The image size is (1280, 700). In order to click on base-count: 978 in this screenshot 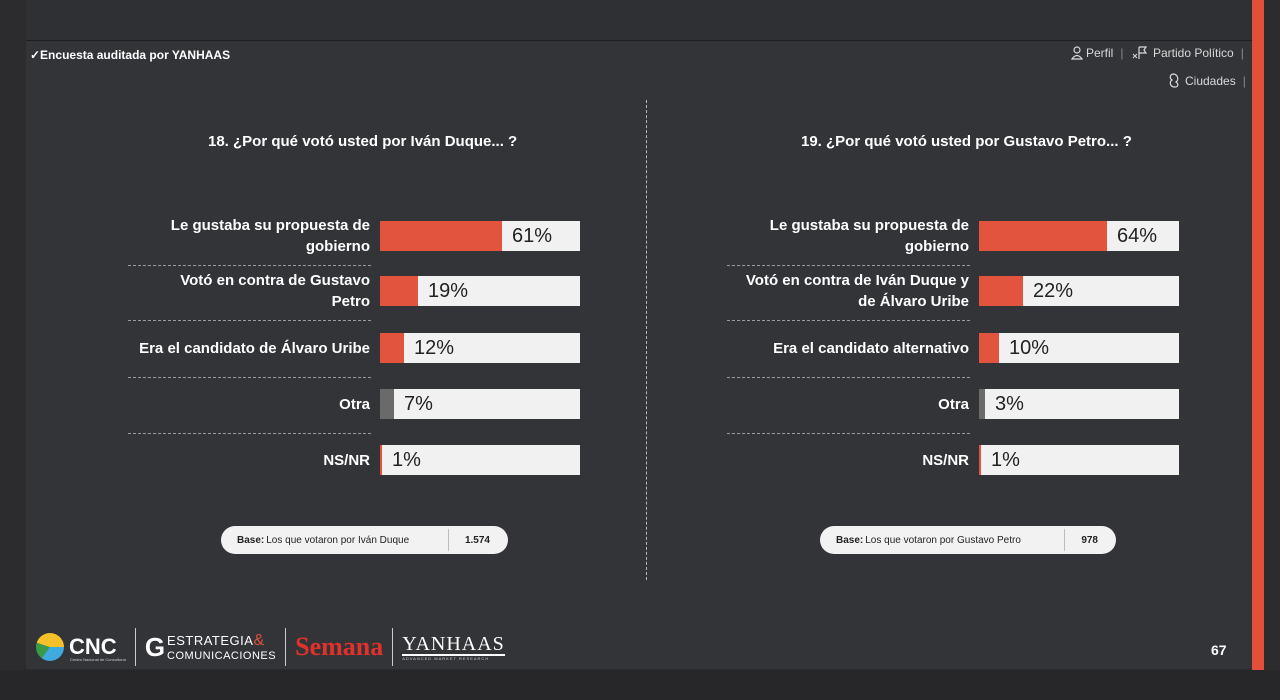, I will do `click(1089, 540)`.